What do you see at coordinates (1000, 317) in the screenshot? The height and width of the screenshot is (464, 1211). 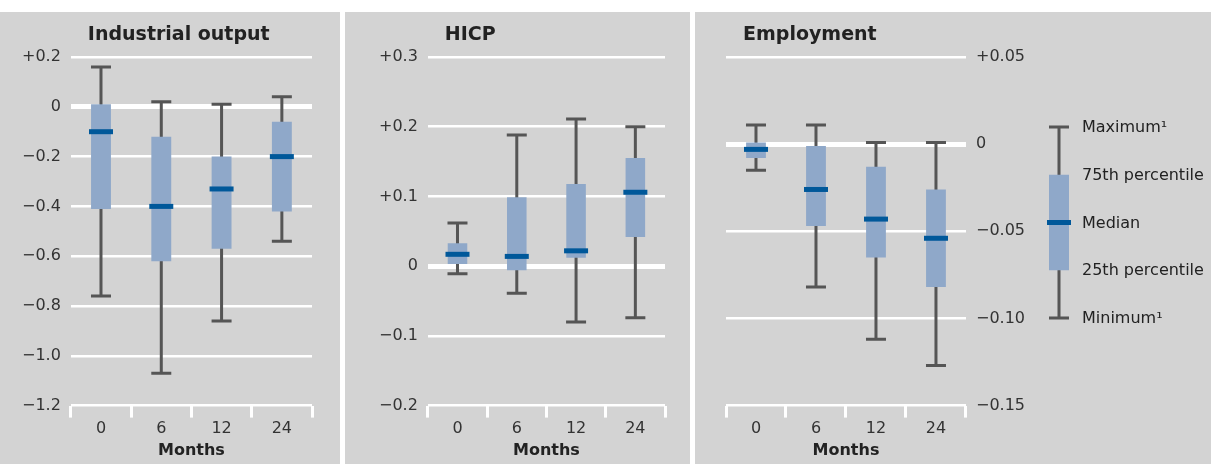 I see `y-tick-label: −0.10` at bounding box center [1000, 317].